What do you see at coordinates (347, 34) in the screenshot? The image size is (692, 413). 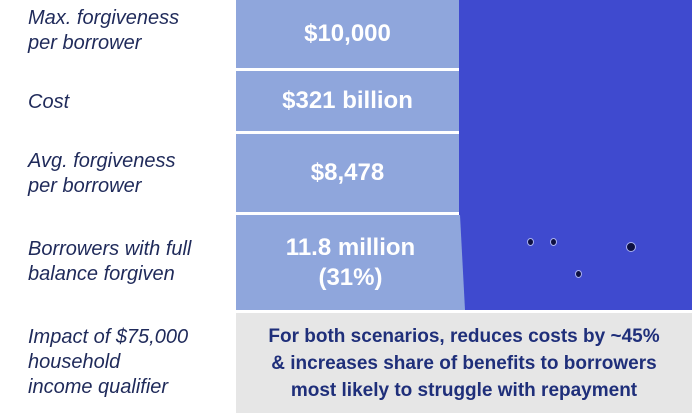 I see `row-value-max-forgiveness: $10,000` at bounding box center [347, 34].